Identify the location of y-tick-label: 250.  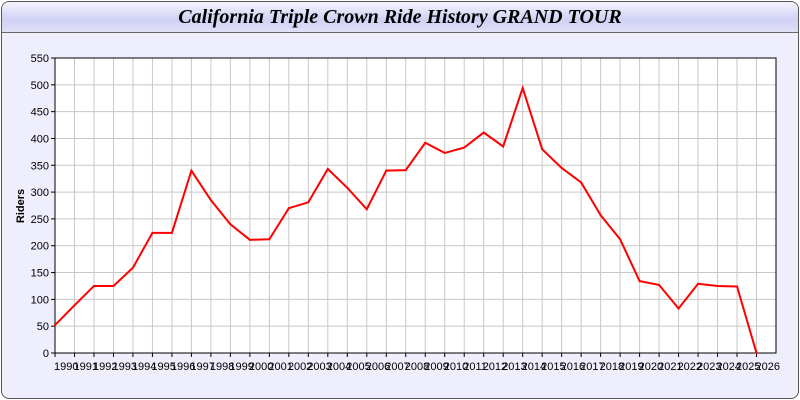
(40, 220).